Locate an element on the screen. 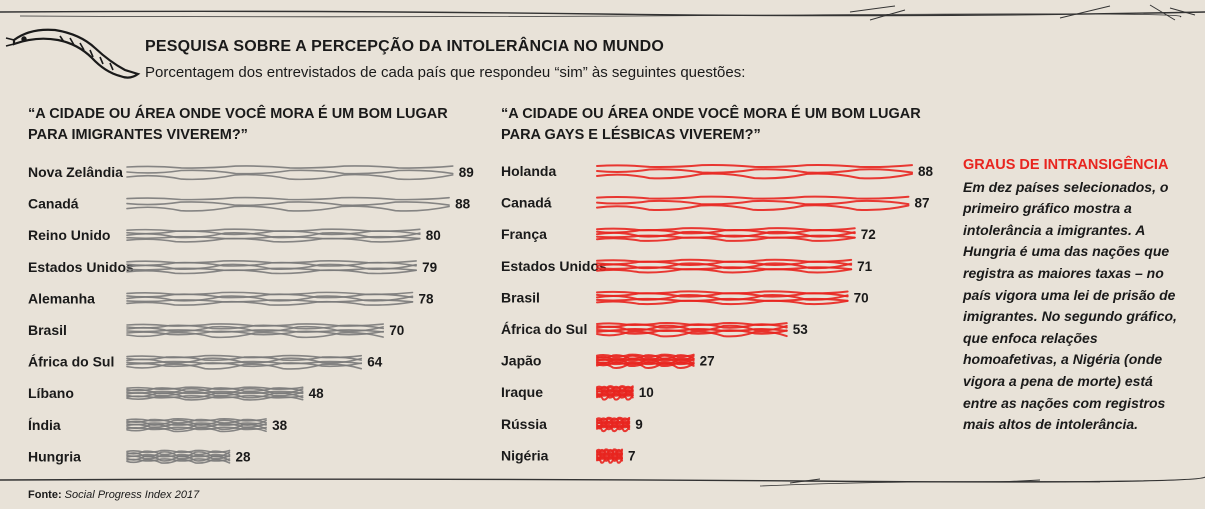  top-rule is located at coordinates (602, 12).